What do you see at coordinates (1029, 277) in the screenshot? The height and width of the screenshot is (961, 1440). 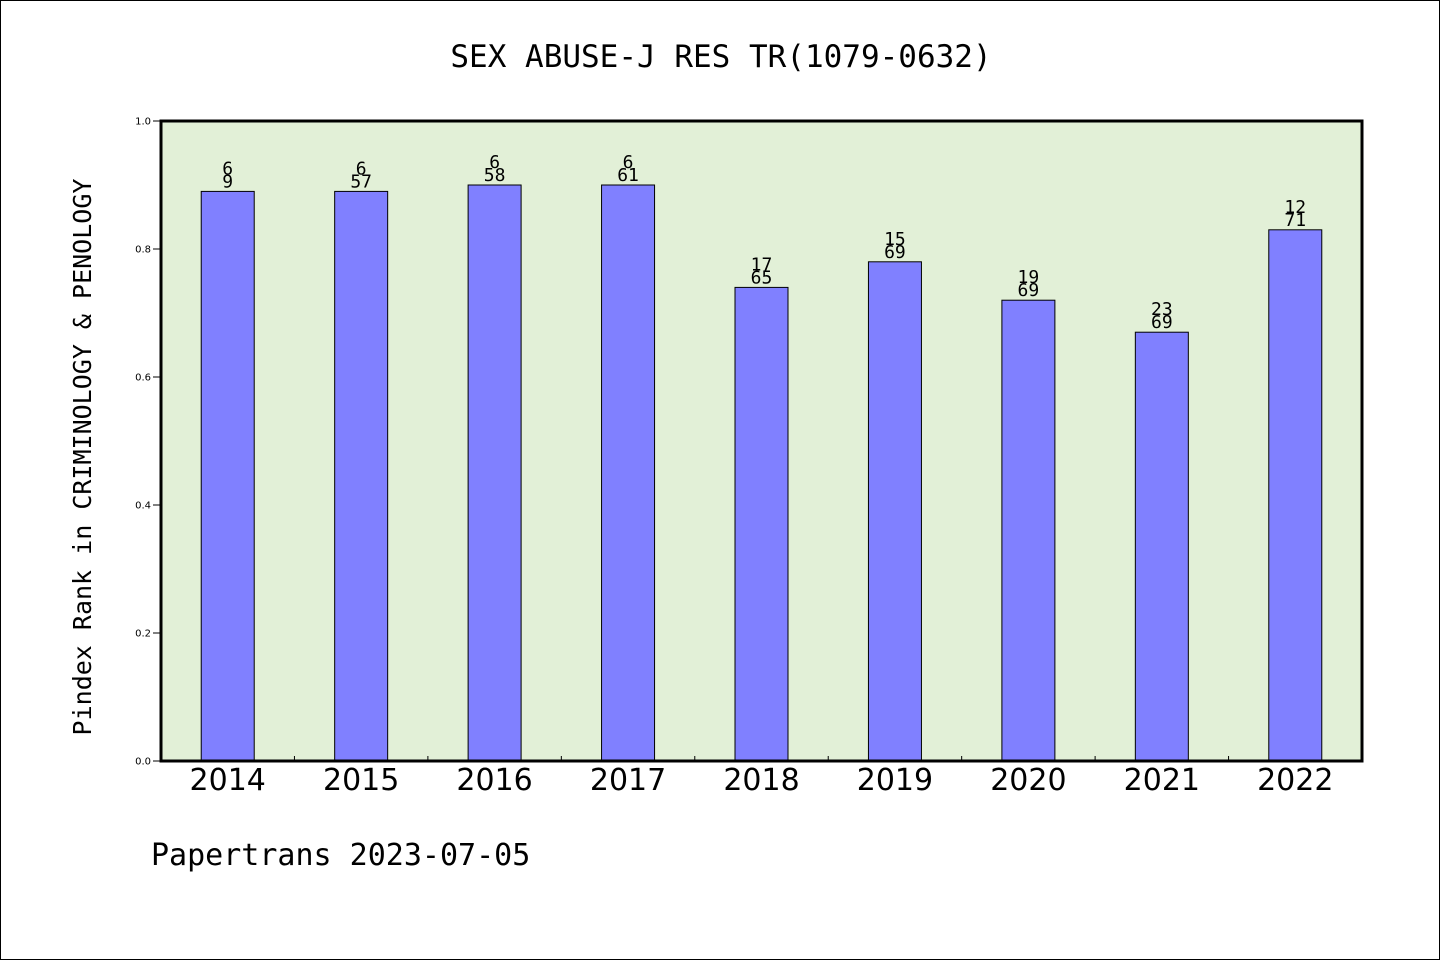 I see `bar-label-rank: 19` at bounding box center [1029, 277].